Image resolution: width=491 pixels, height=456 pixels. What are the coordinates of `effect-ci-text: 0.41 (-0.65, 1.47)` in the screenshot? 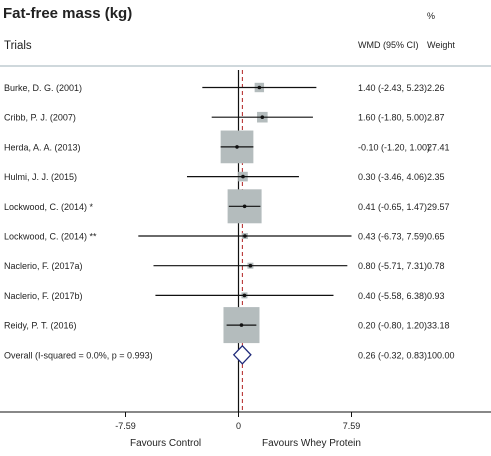 It's located at (392, 207).